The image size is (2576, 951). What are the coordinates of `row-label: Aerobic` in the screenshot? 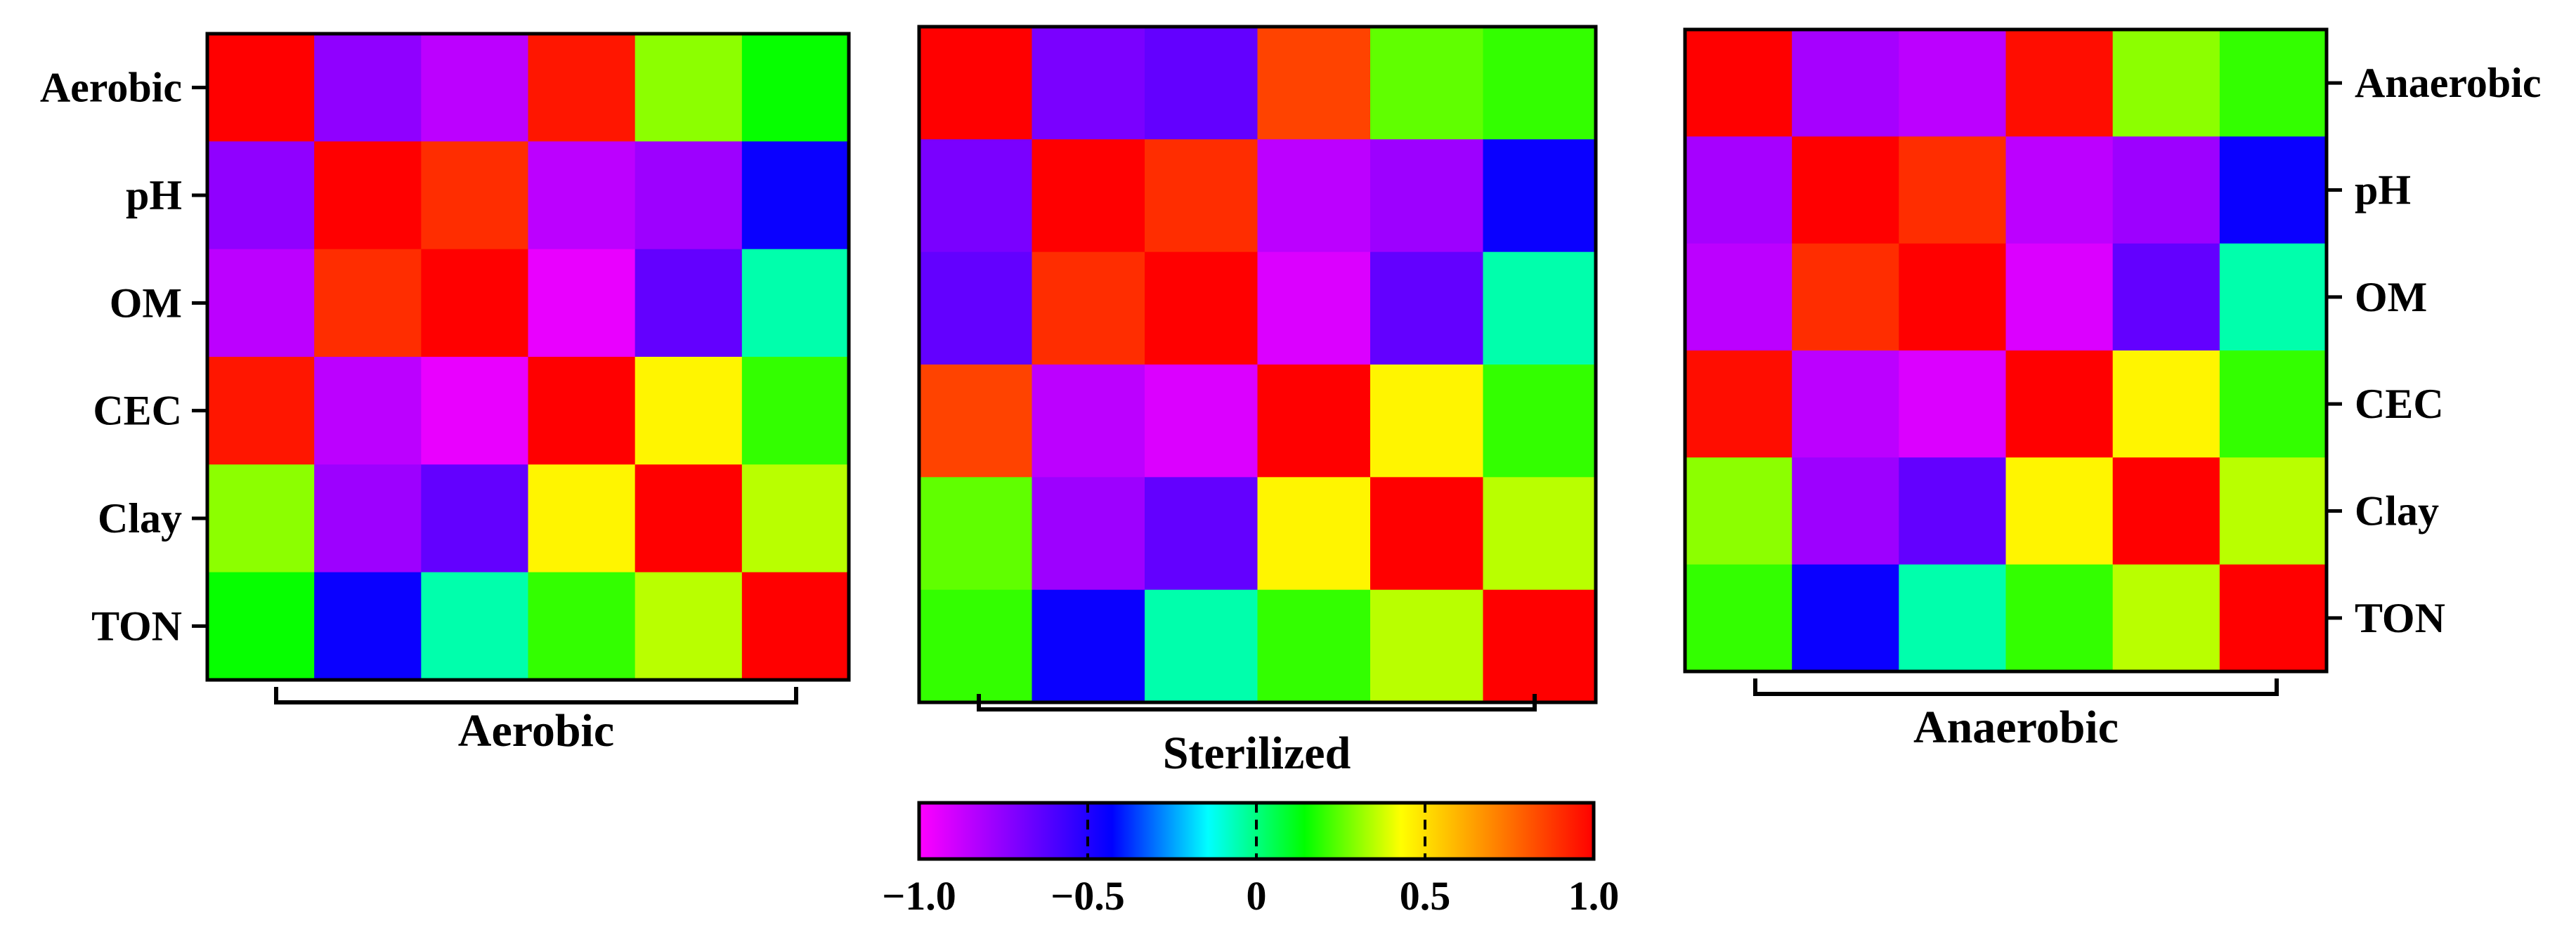 It's located at (111, 88).